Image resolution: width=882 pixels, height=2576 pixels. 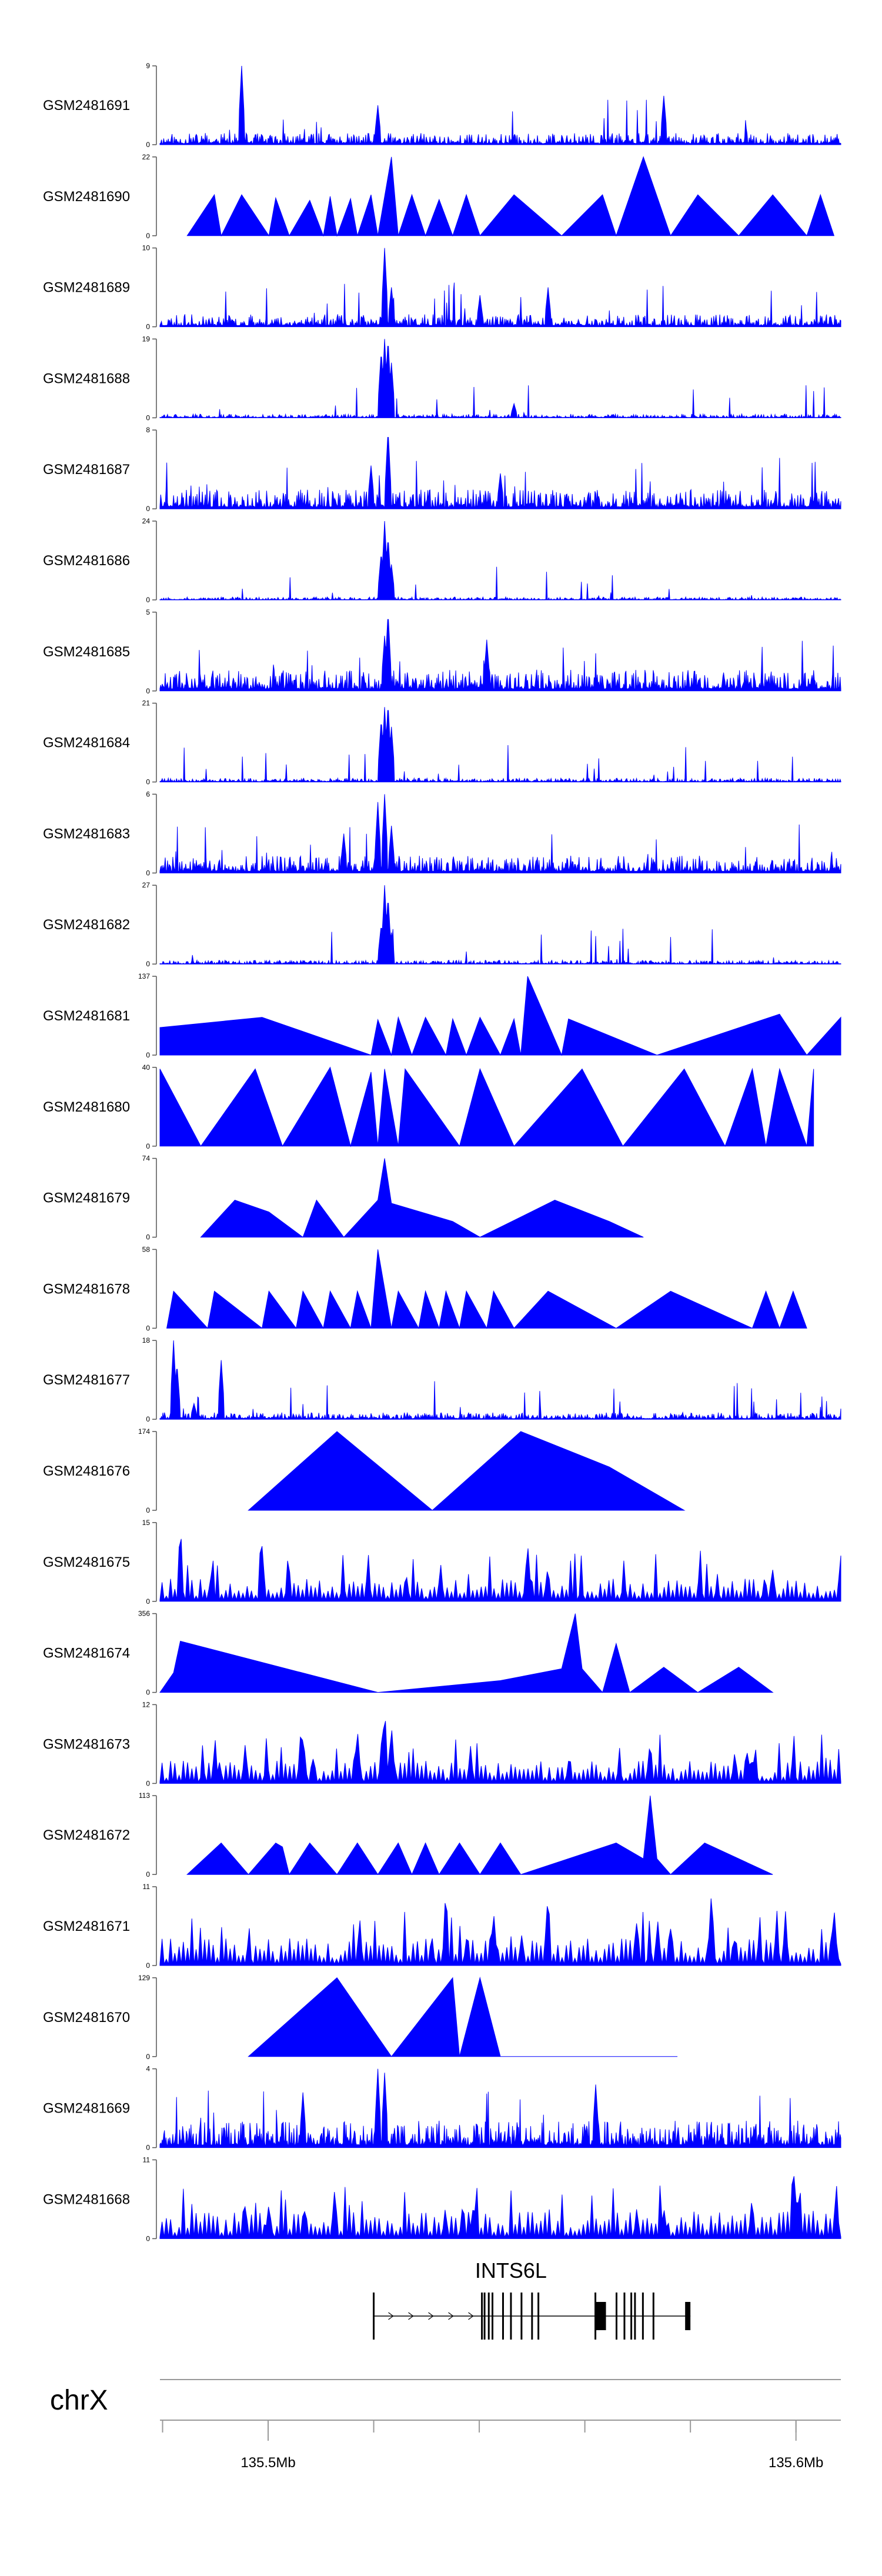 I want to click on y-axis-max-label: 129, so click(x=144, y=1978).